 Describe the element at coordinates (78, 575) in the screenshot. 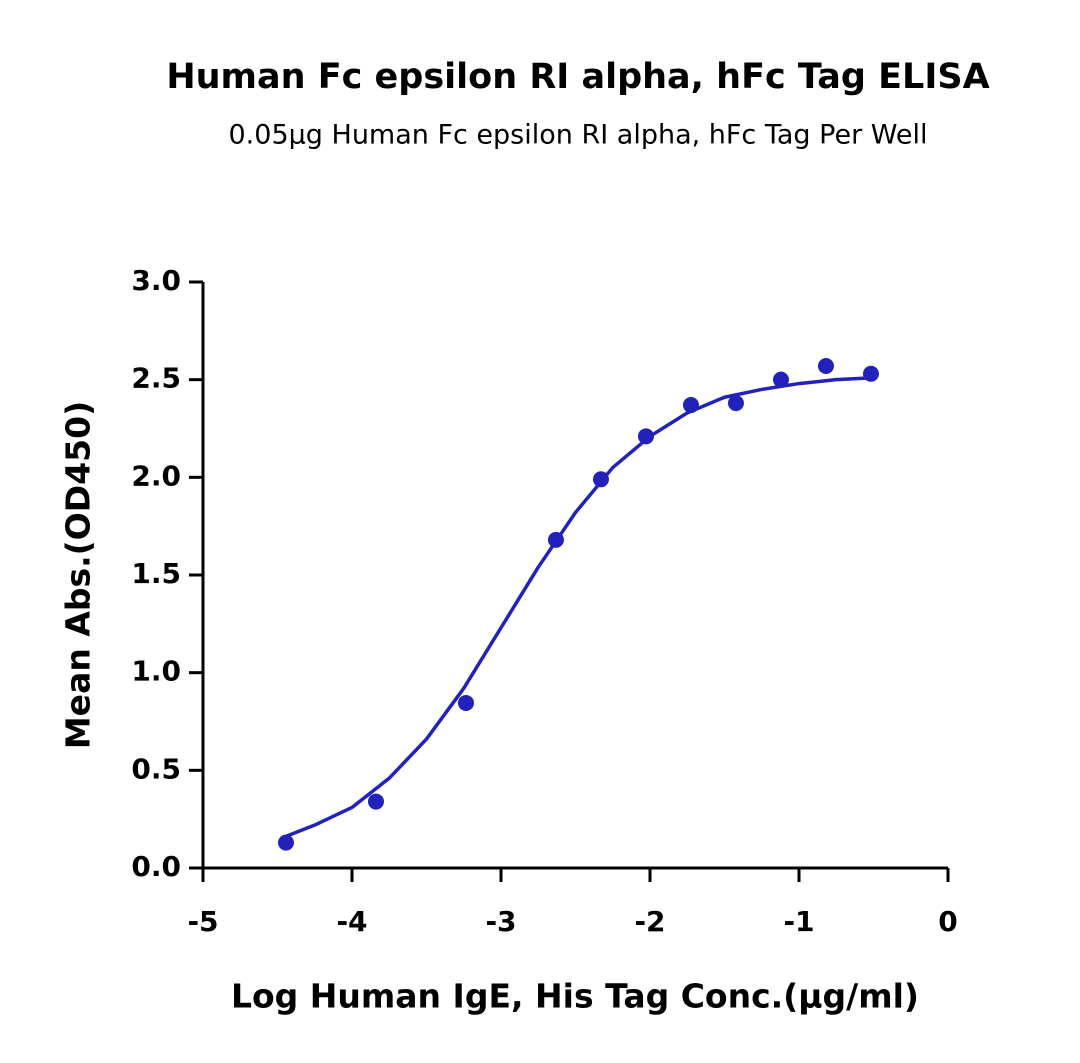

I see `y-axis-label: Mean Abs.(OD450)` at that location.